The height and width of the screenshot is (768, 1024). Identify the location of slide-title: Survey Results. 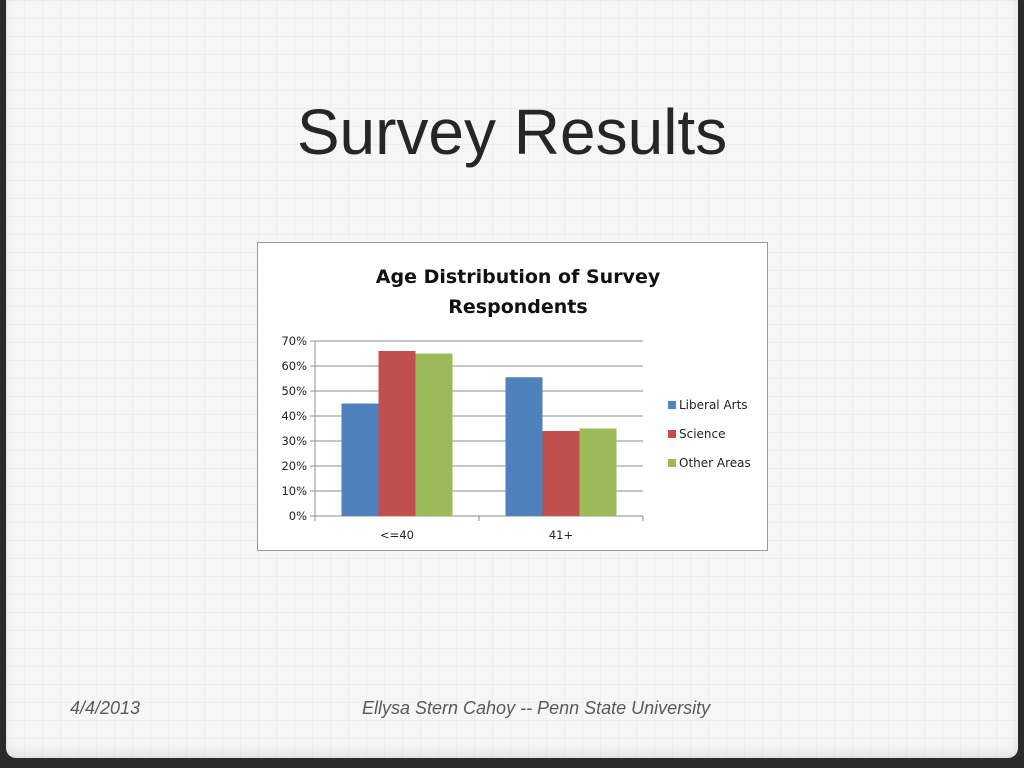
(512, 132).